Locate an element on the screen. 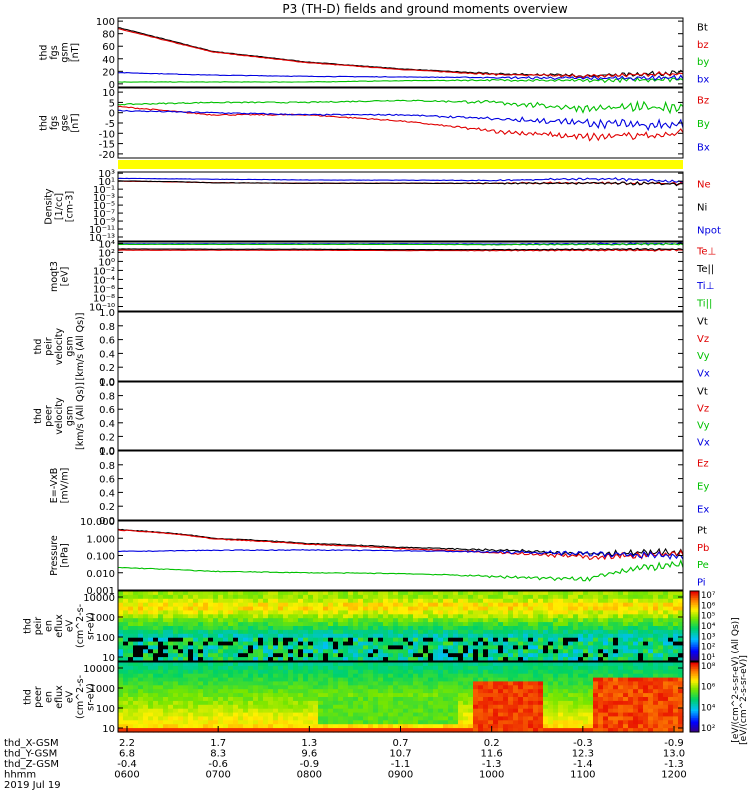 The height and width of the screenshot is (800, 750). y-tick-label: 10² is located at coordinates (106, 253).